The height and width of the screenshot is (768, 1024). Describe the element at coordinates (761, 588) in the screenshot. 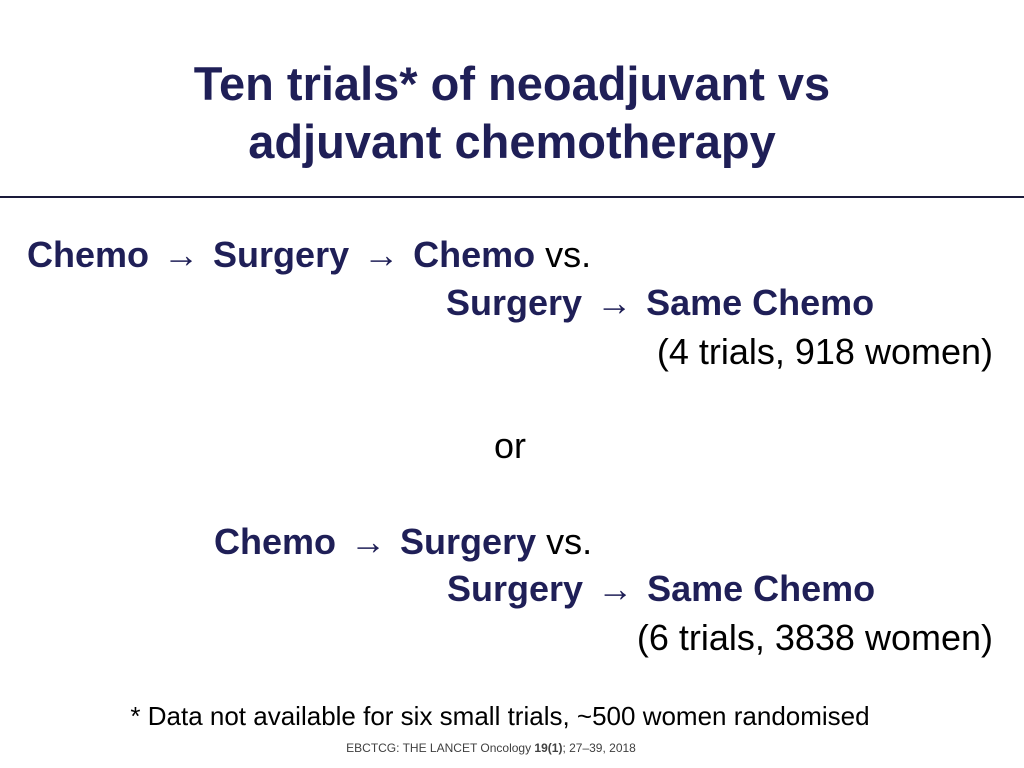

I see `comparison-2-term-same-chemo: Same Chemo` at that location.